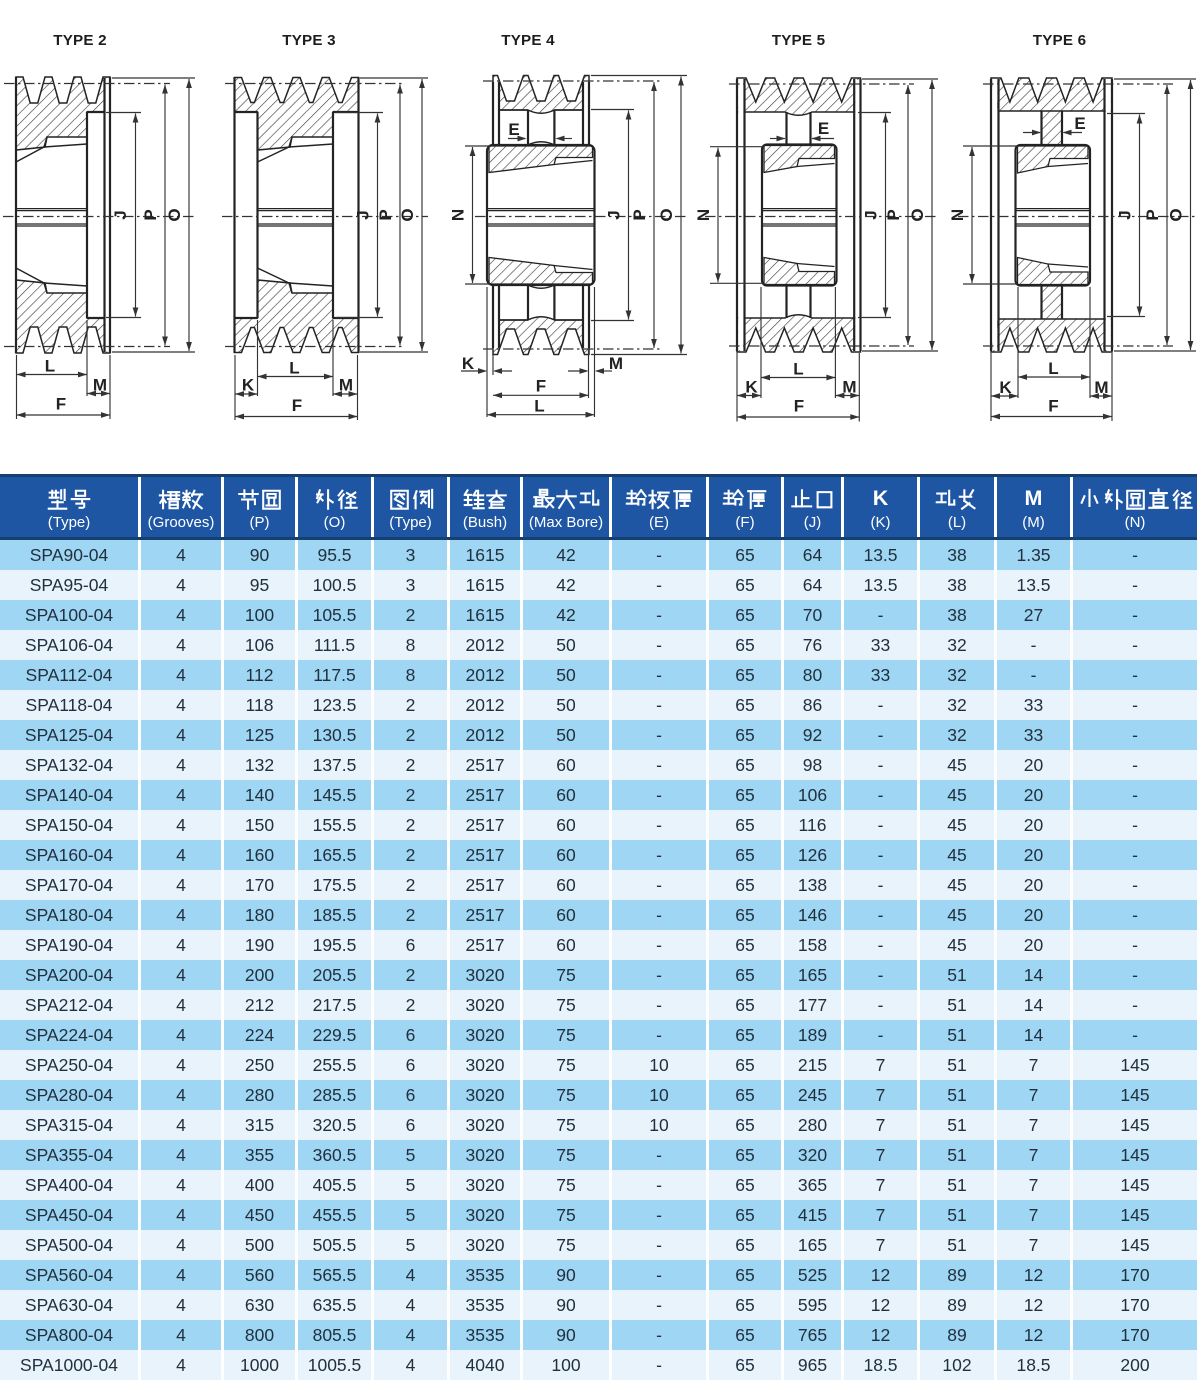 This screenshot has width=1200, height=1384. What do you see at coordinates (528, 40) in the screenshot?
I see `svg-text: TYPE 4` at bounding box center [528, 40].